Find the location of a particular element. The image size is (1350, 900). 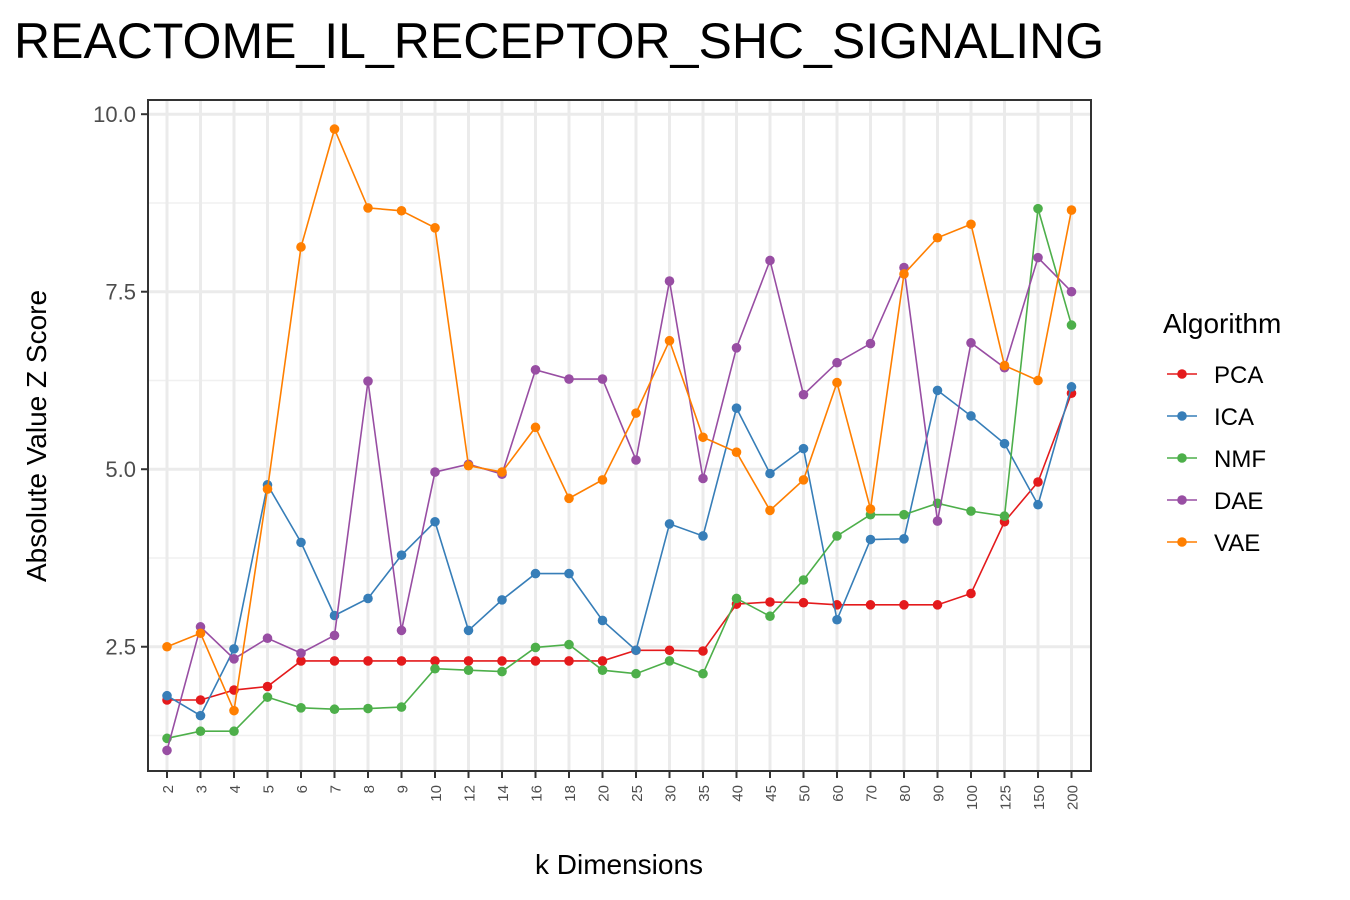

x-tick-label: 45 is located at coordinates (771, 793).